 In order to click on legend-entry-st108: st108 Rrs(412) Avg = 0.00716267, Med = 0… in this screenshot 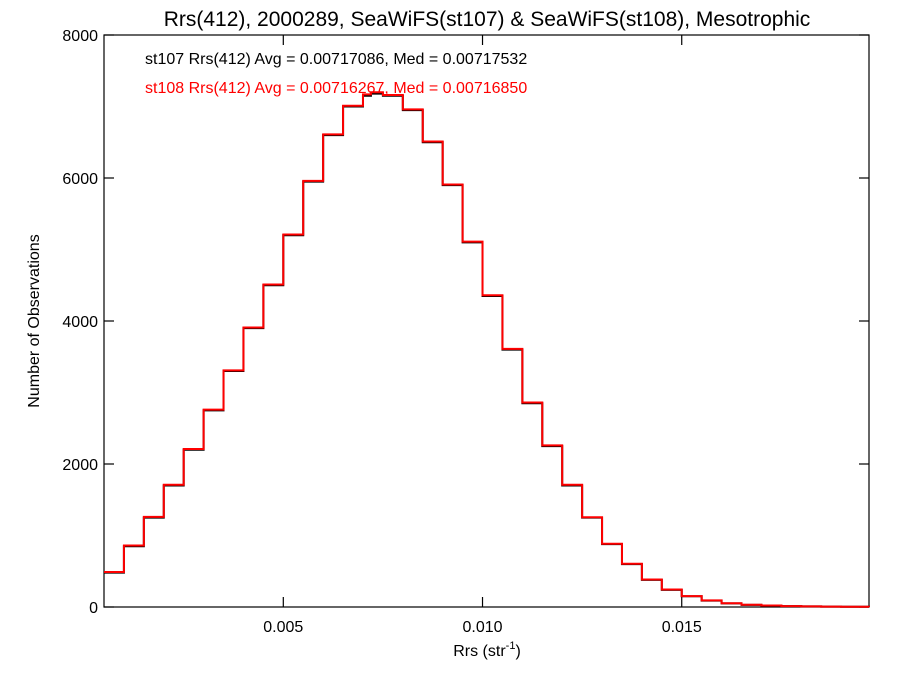, I will do `click(336, 88)`.